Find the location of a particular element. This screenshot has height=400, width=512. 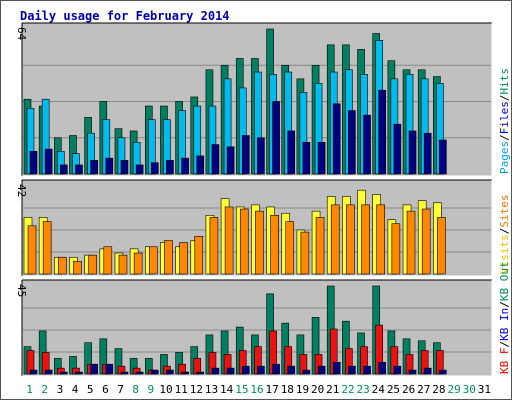

side-legend: Visits/Sites is located at coordinates (504, 235).